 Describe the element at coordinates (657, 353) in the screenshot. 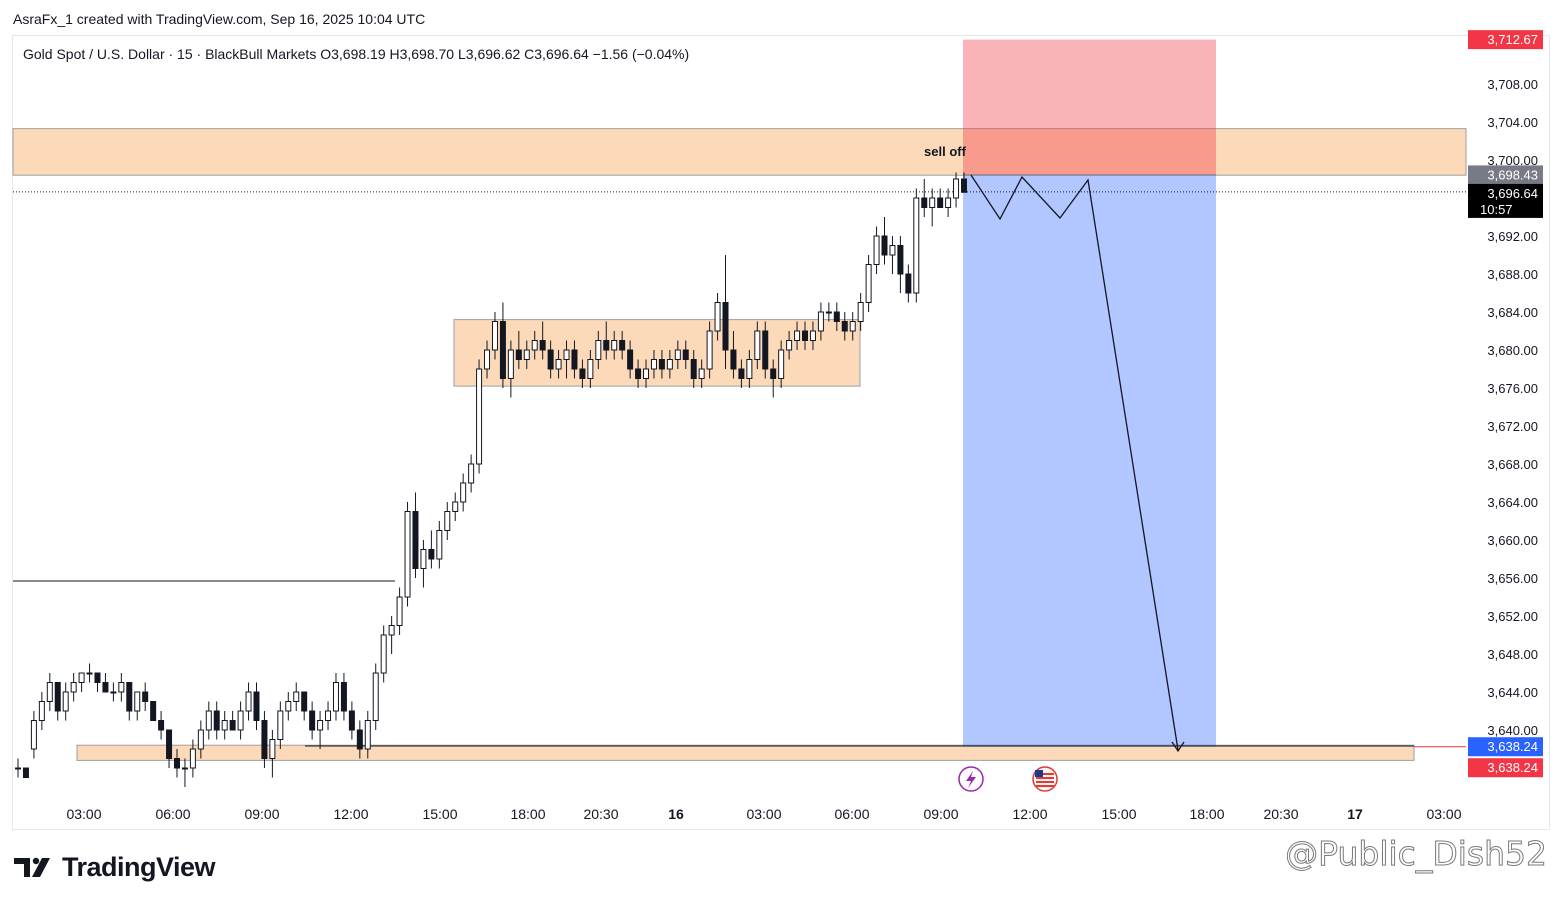

I see `range-box` at that location.